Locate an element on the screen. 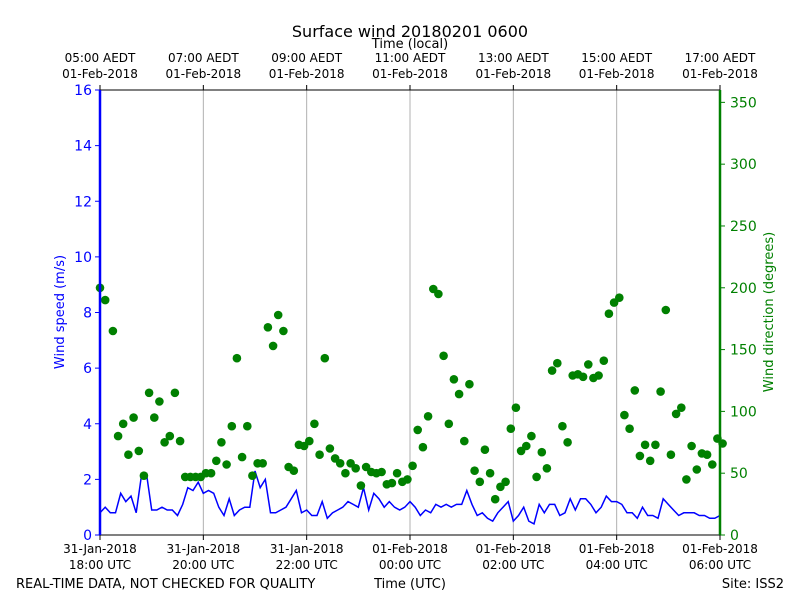 The image size is (800, 600). wind-speed-line is located at coordinates (410, 498).